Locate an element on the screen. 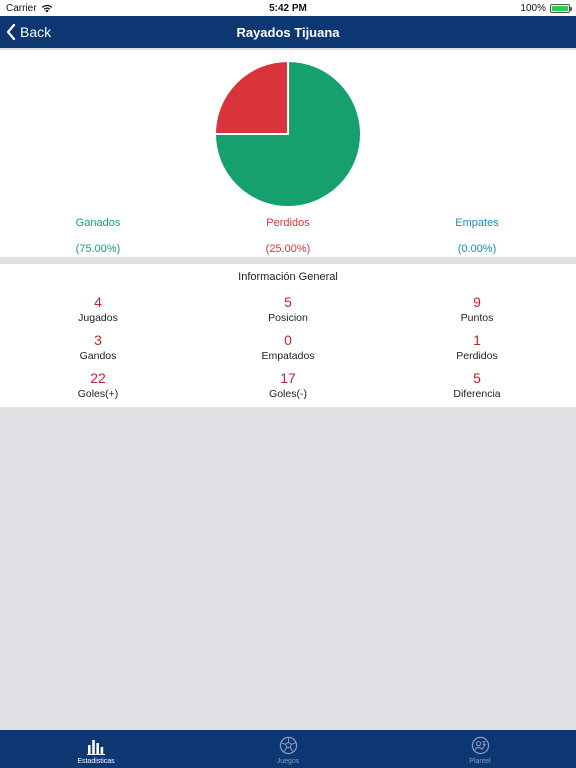  stat-value: 4 is located at coordinates (98, 302).